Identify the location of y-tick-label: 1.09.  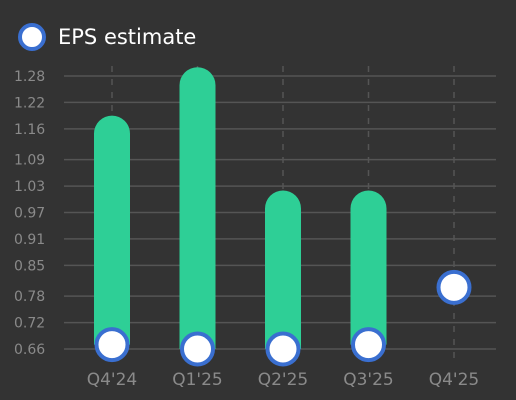
(29, 161).